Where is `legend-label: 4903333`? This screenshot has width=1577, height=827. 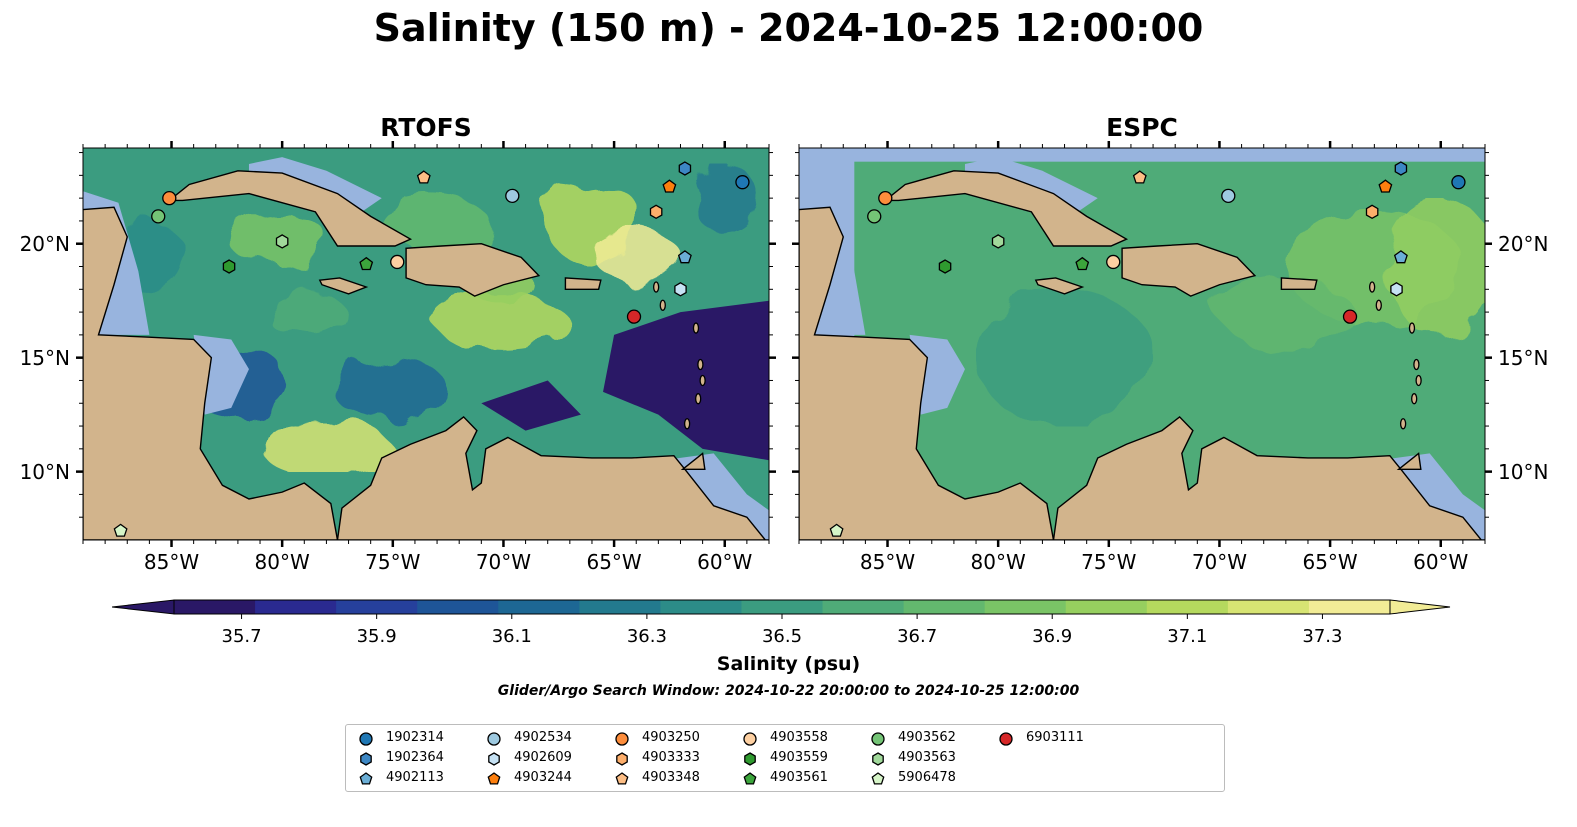
legend-label: 4903333 is located at coordinates (671, 757).